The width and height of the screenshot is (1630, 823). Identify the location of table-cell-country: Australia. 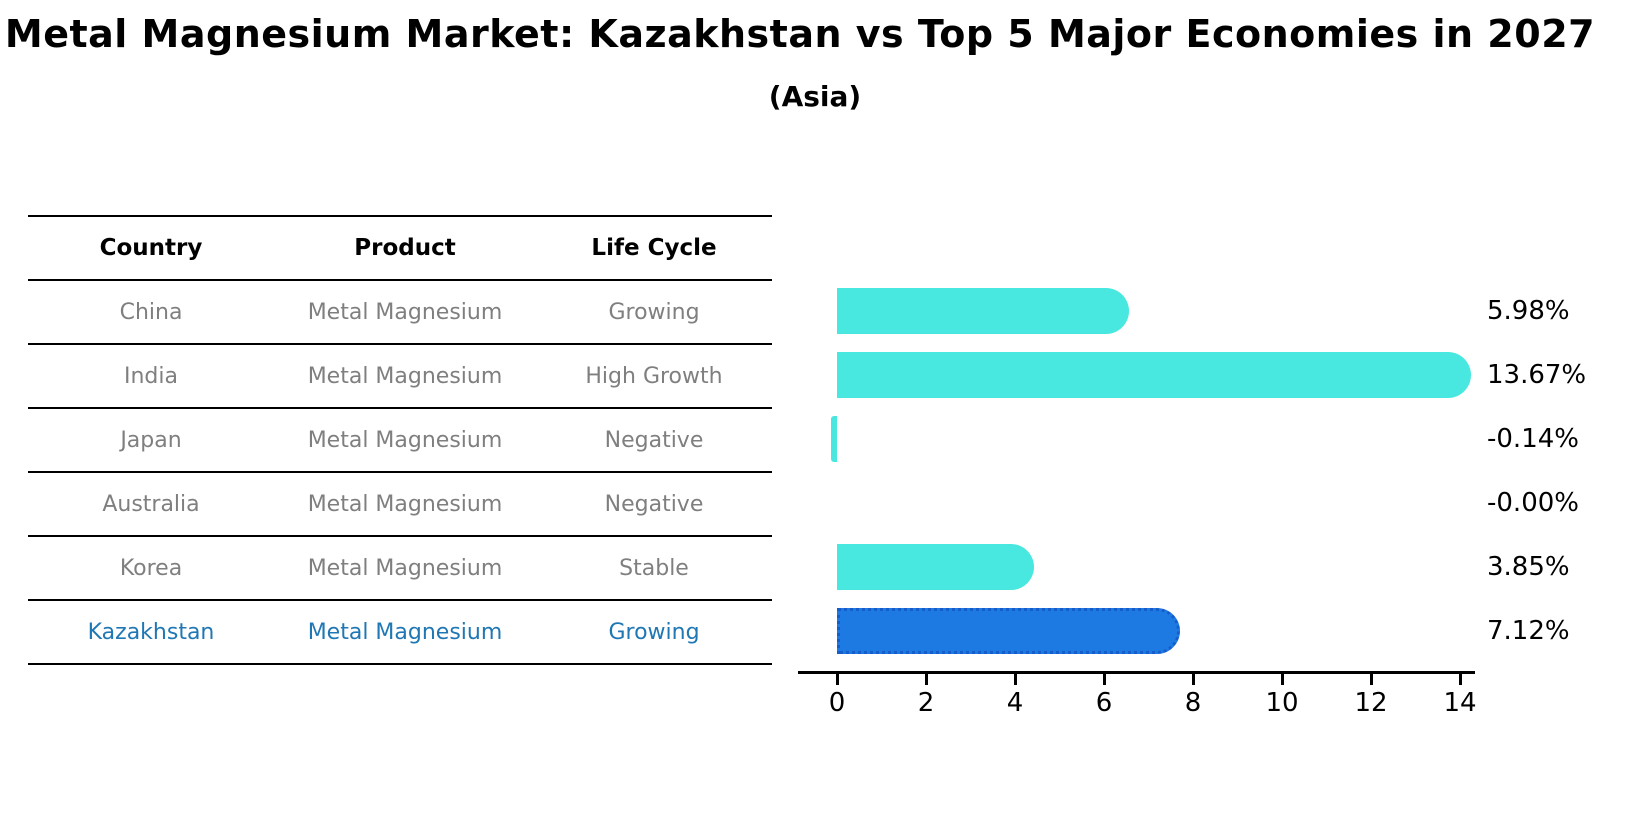
(151, 504).